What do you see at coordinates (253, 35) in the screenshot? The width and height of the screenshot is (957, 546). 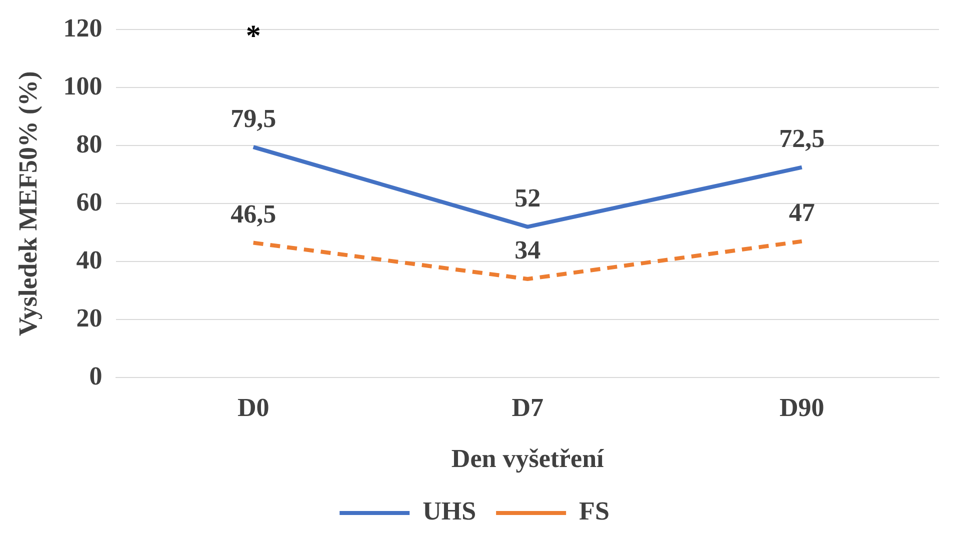 I see `annotation: *` at bounding box center [253, 35].